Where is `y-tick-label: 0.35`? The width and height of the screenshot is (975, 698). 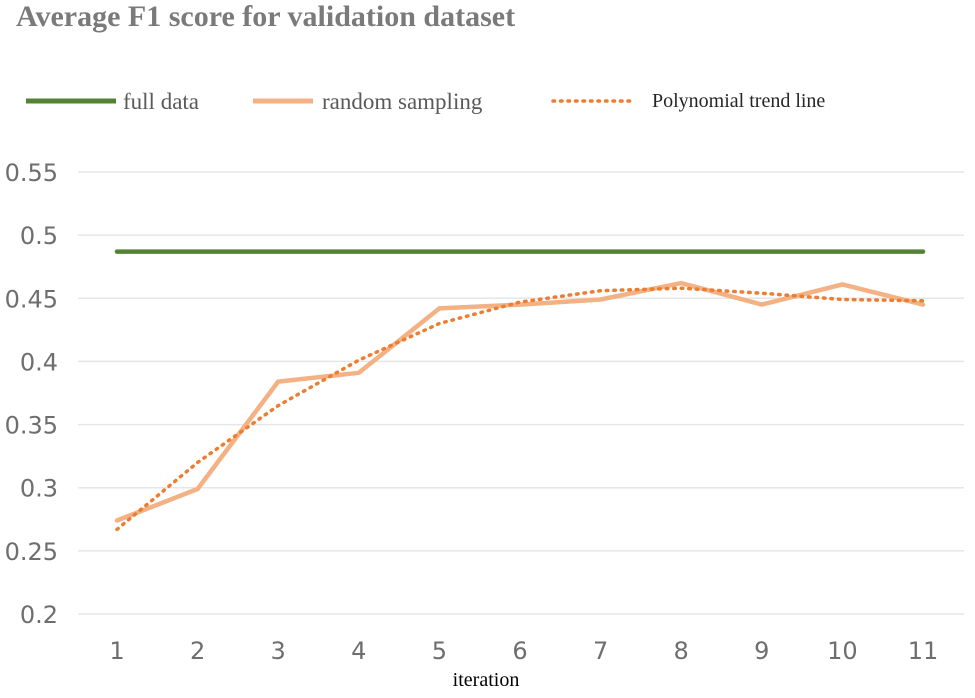 y-tick-label: 0.35 is located at coordinates (31, 426).